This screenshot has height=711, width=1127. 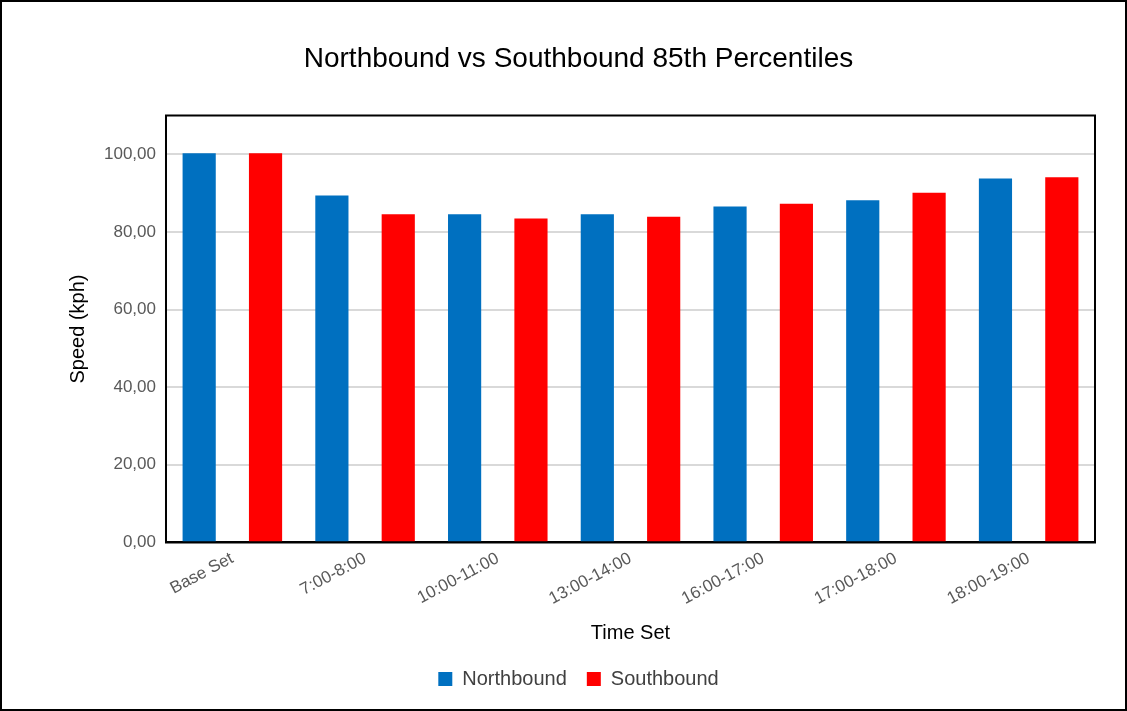 I want to click on legend-label: Southbound, so click(x=664, y=677).